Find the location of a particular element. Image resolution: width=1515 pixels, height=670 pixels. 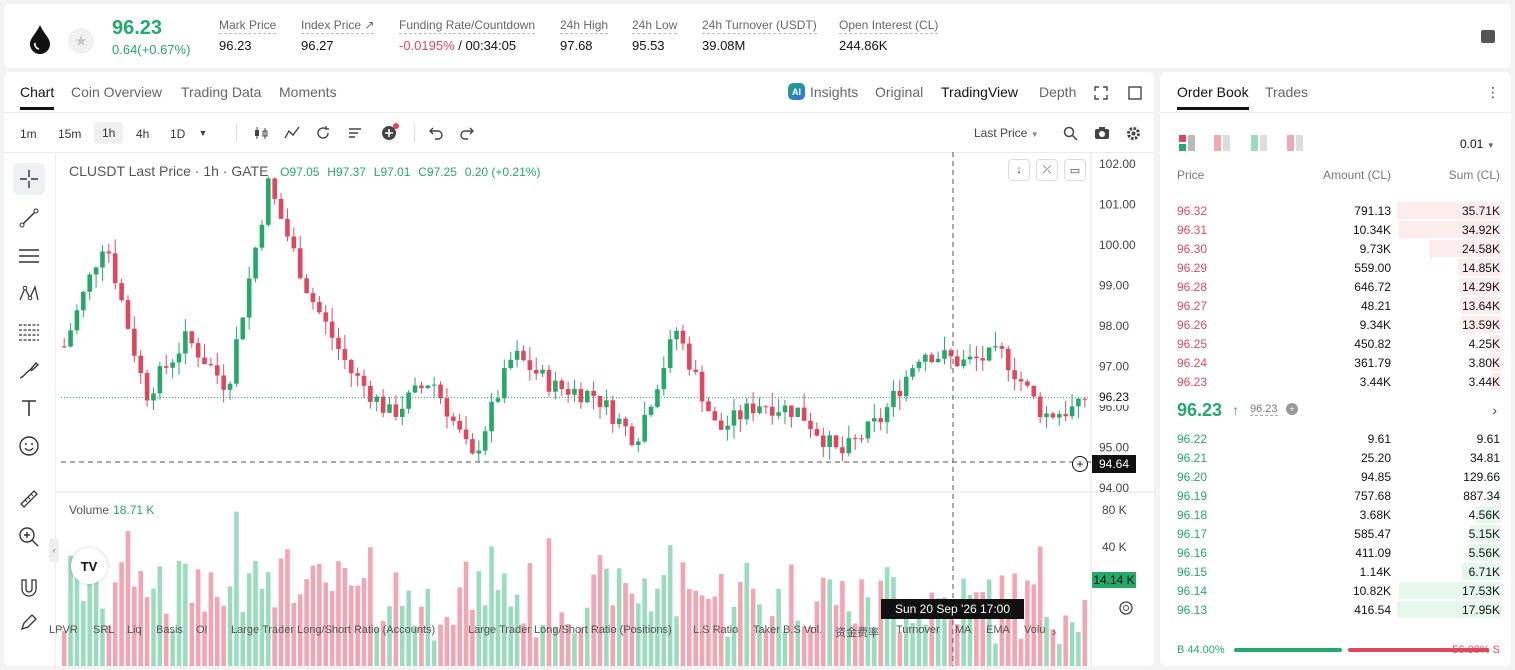

view-original: Original is located at coordinates (899, 92).